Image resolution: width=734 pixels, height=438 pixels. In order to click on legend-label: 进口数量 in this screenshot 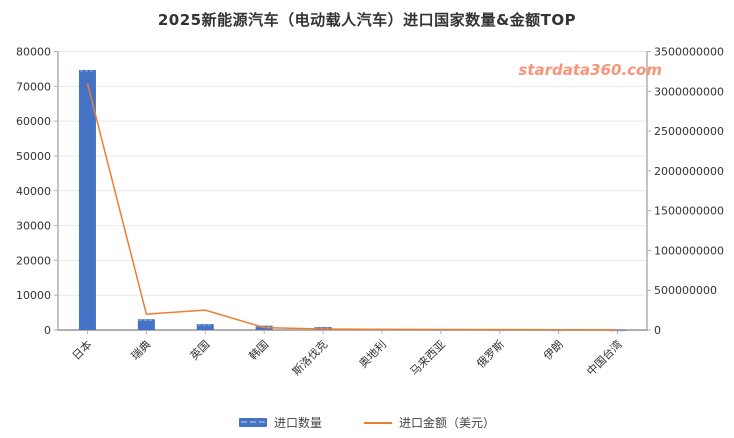, I will do `click(297, 423)`.